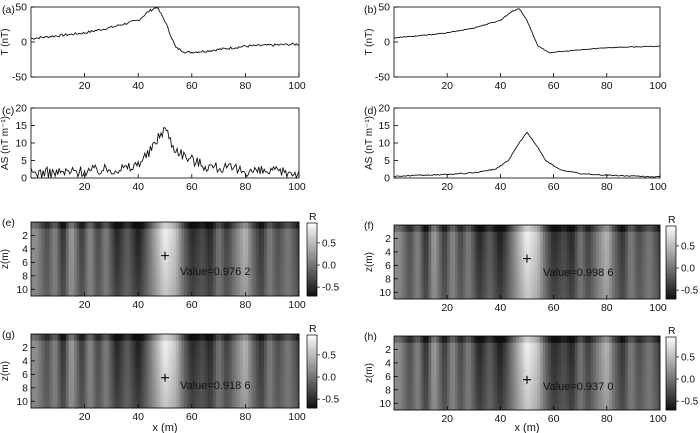 The height and width of the screenshot is (433, 700). What do you see at coordinates (388, 377) in the screenshot?
I see `y-tick-label: 6` at bounding box center [388, 377].